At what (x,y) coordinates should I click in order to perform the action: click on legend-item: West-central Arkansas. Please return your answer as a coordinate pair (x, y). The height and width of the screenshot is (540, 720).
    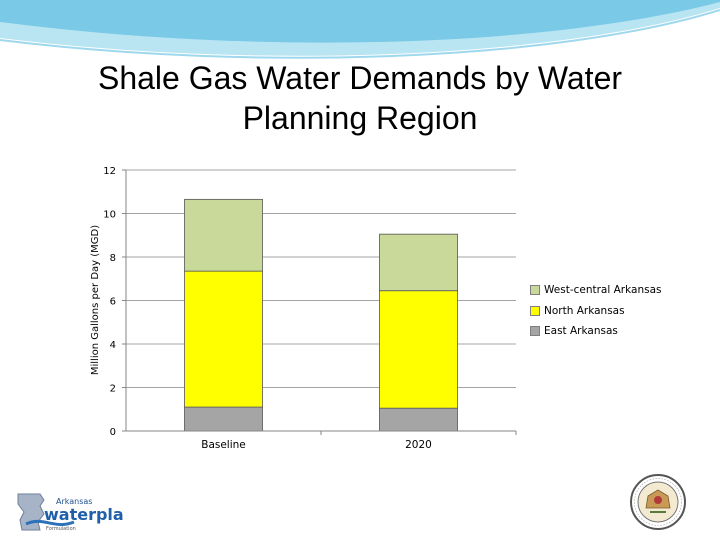
    Looking at the image, I should click on (595, 290).